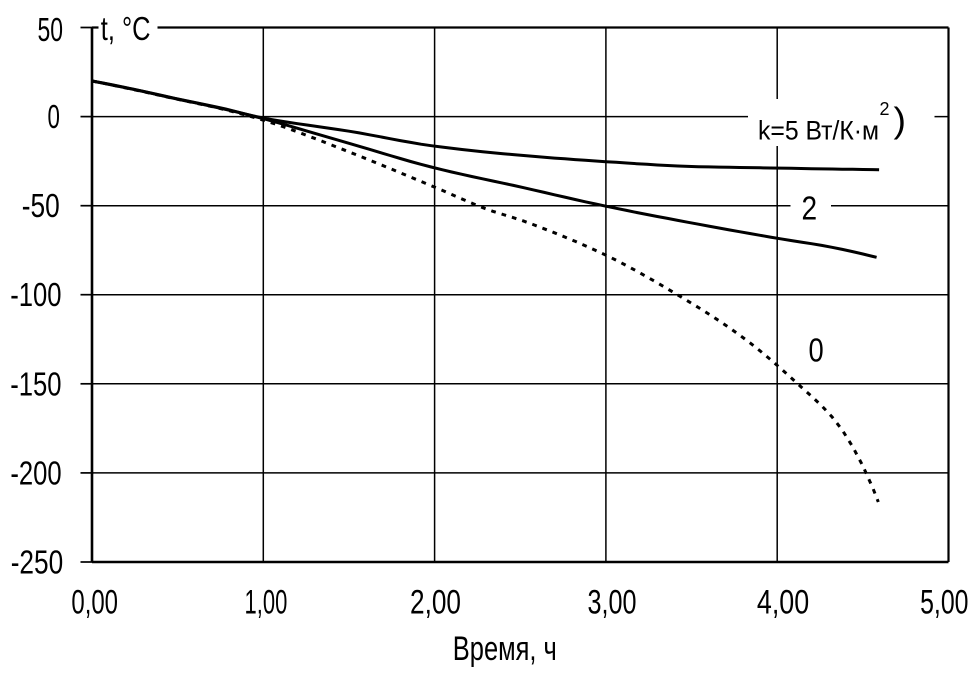  I want to click on svg-text: -150, so click(35, 383).